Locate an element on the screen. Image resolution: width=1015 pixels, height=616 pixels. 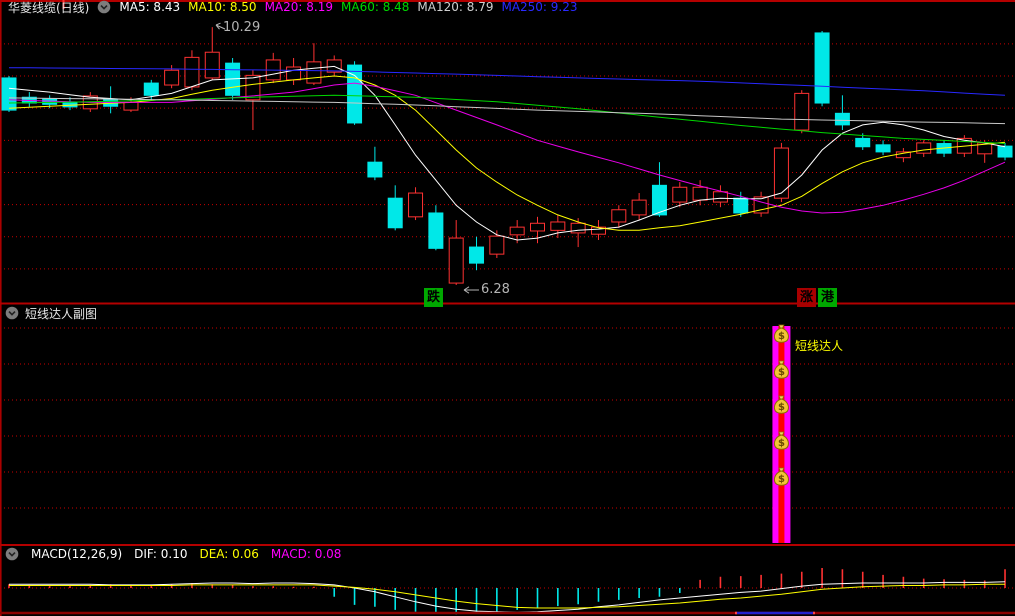
legend-ma60: MA60: 8.48 is located at coordinates (375, 7).